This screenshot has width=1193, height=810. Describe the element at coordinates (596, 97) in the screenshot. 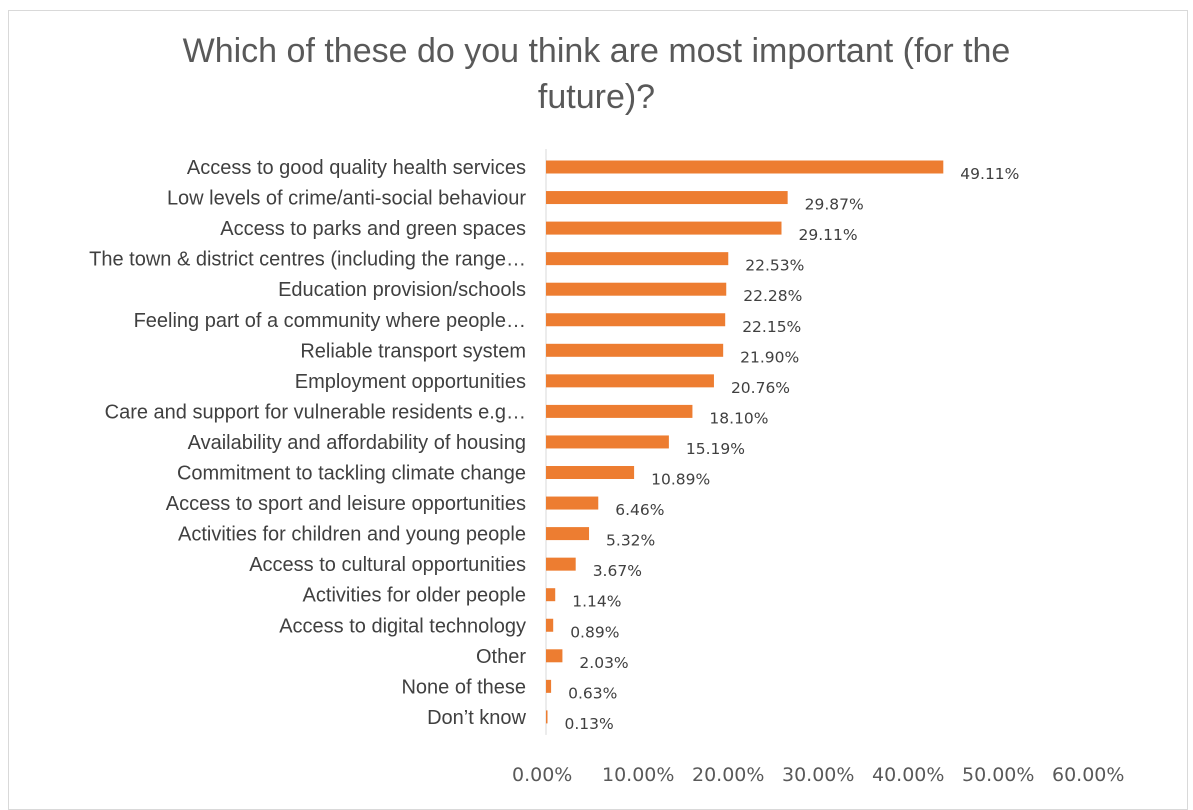

I see `chart-title-line-2: future)?` at that location.